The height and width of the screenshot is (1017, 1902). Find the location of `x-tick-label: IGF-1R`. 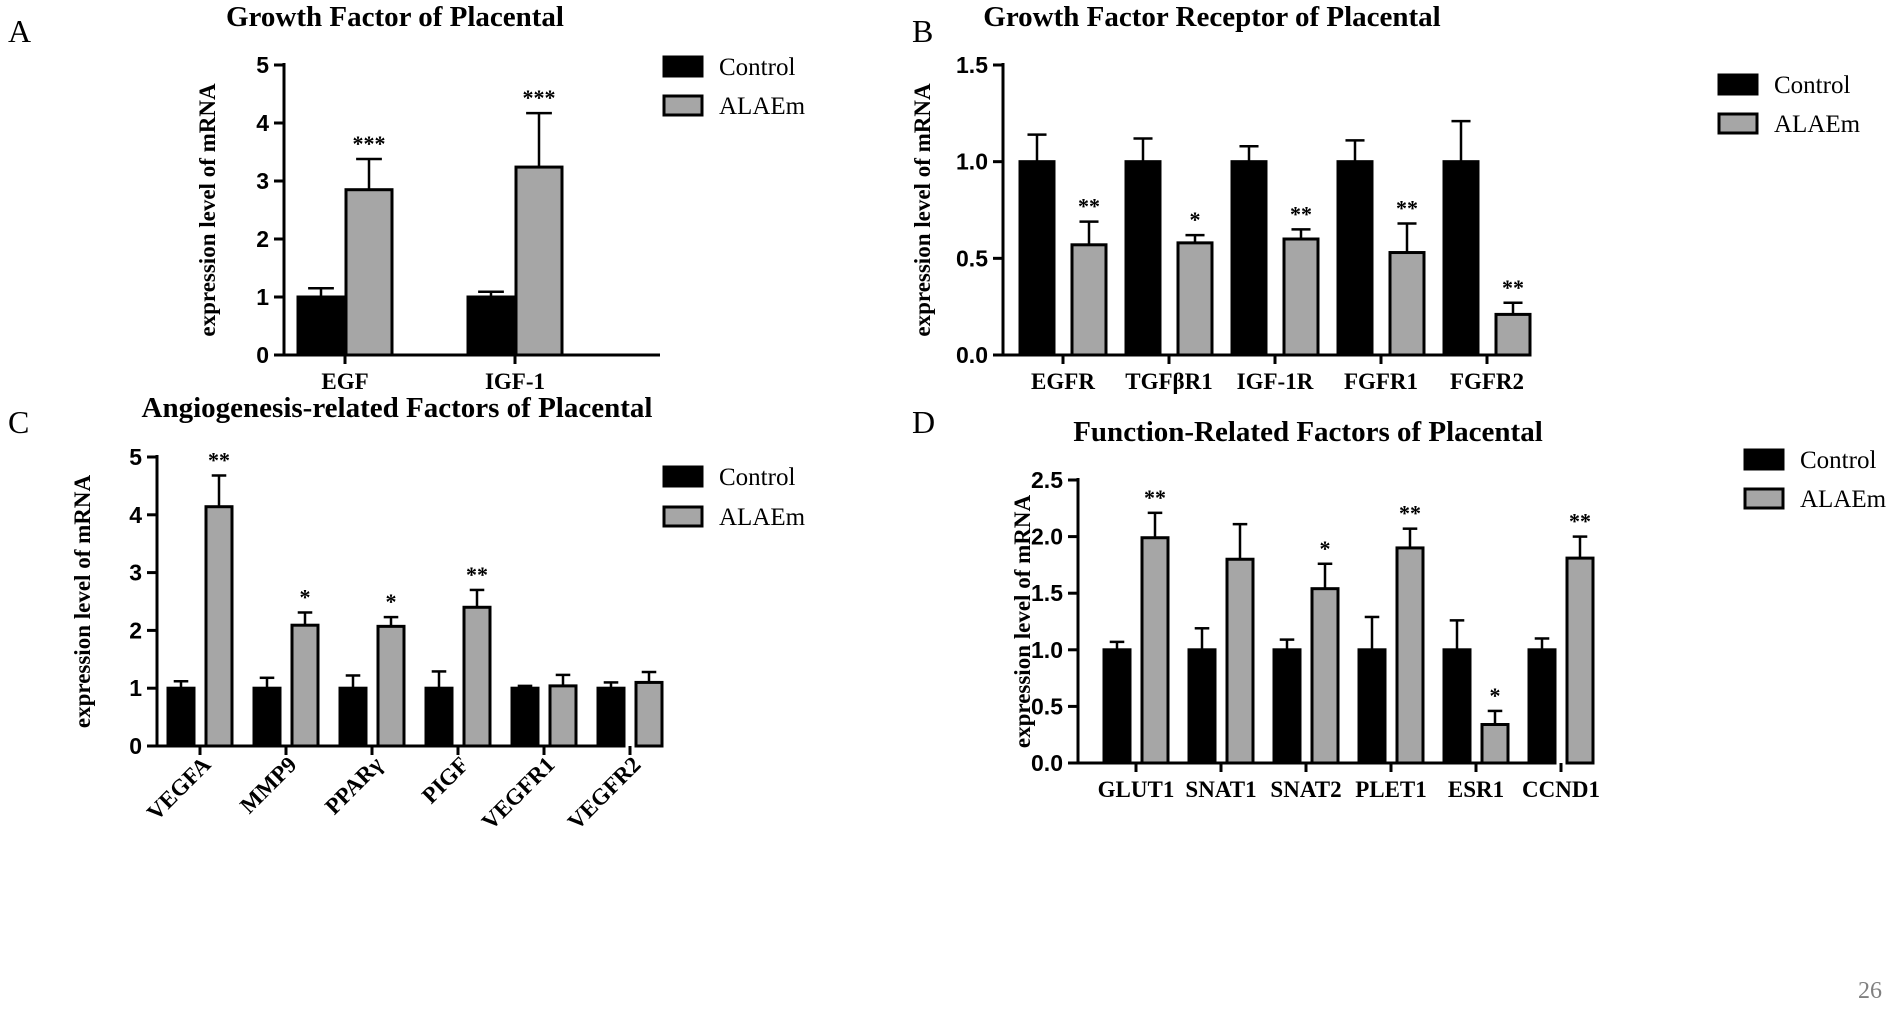

x-tick-label: IGF-1R is located at coordinates (1275, 381).